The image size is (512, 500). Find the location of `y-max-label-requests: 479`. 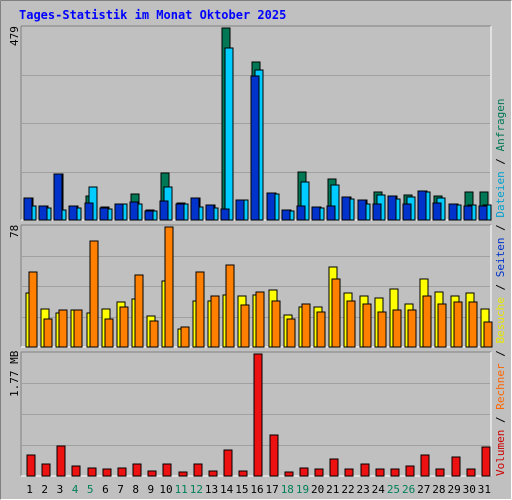

y-max-label-requests: 479 is located at coordinates (14, 36).